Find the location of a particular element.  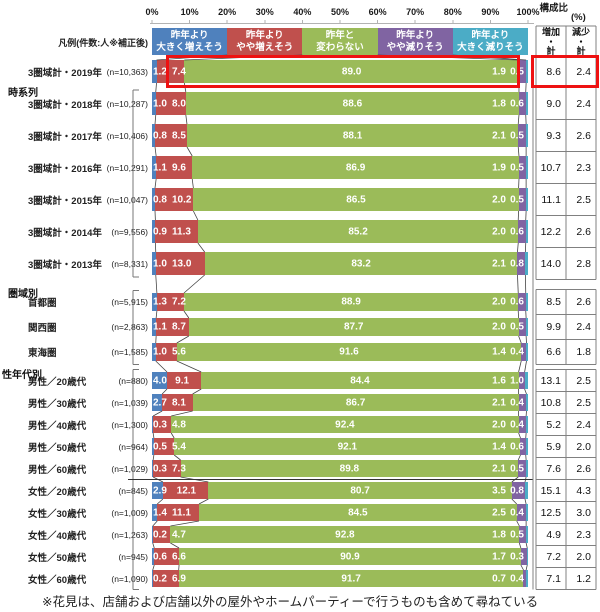

bar-row: 2.7 8.1 86.7 2.1 0.4 is located at coordinates (340, 402).